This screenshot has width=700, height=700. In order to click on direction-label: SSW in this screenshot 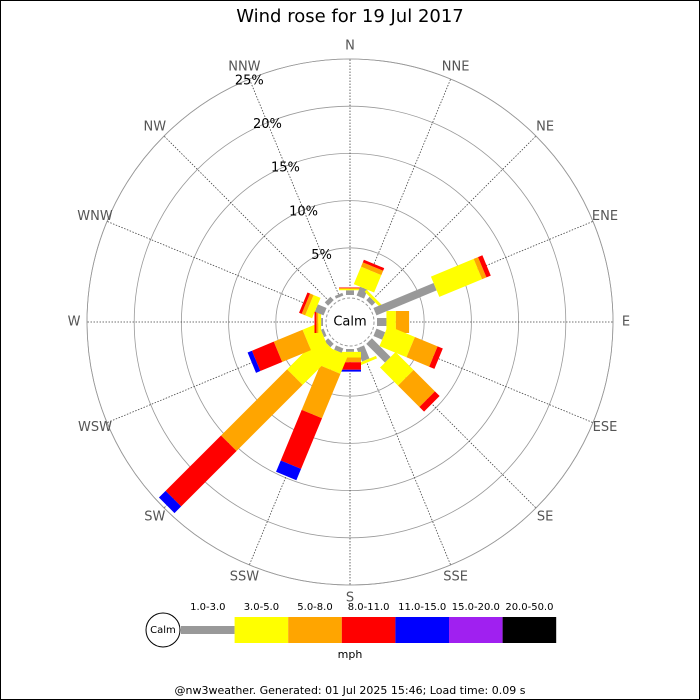, I will do `click(245, 576)`.